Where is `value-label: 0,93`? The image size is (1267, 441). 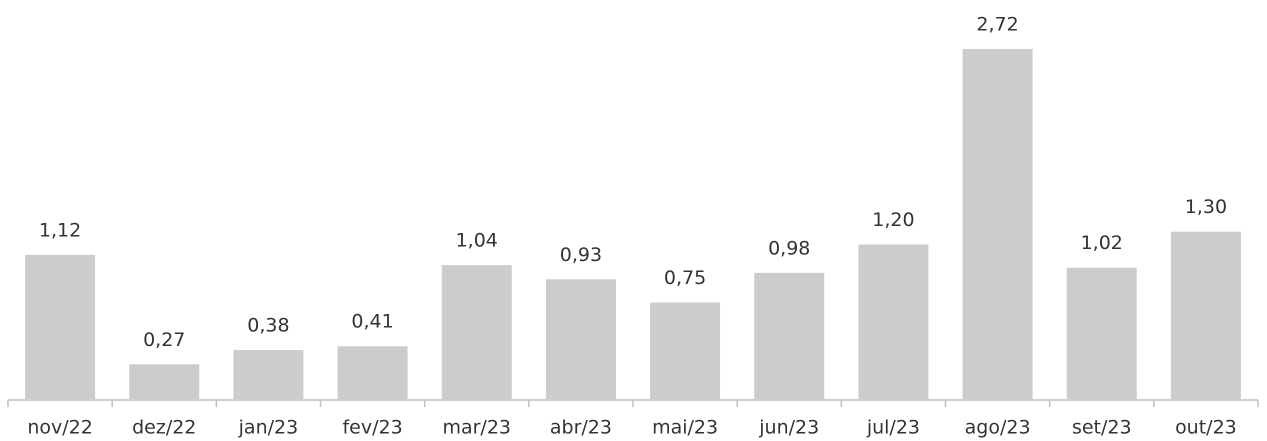
value-label: 0,93 is located at coordinates (581, 255).